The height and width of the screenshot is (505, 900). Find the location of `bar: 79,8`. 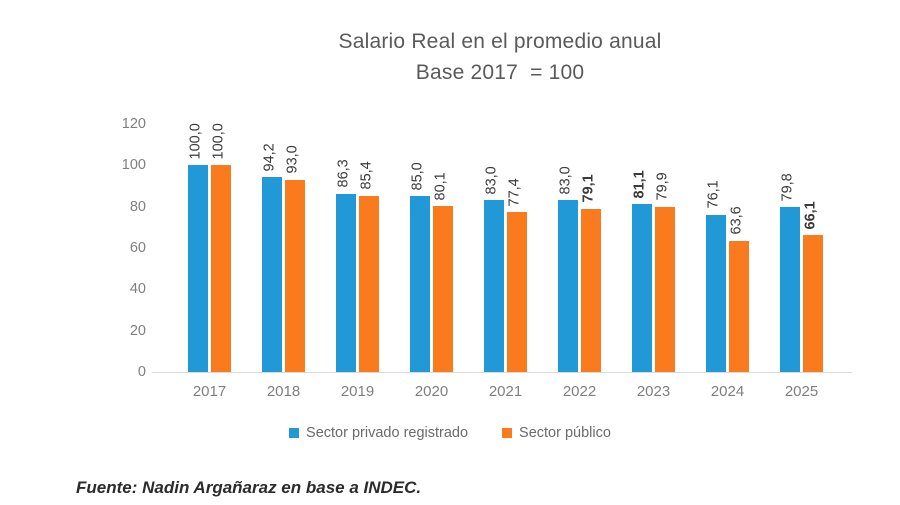

bar: 79,8 is located at coordinates (790, 272).